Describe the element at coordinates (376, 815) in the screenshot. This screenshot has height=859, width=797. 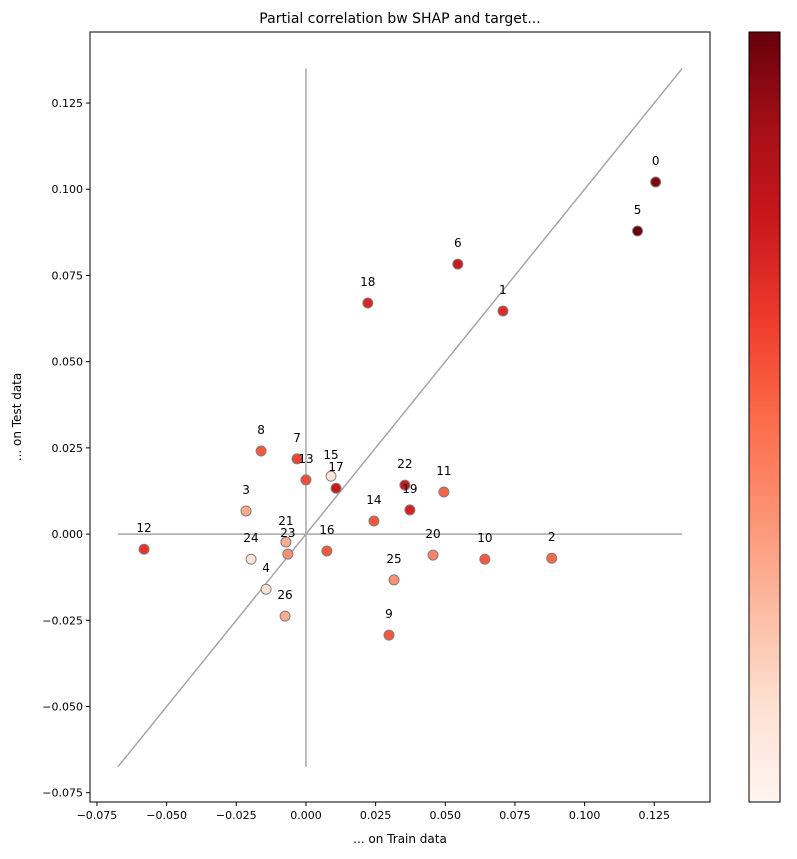
I see `x-tick-label: 0.025` at that location.